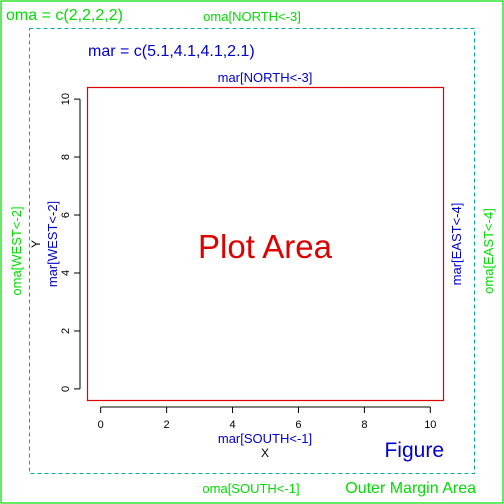  What do you see at coordinates (36, 244) in the screenshot?
I see `y-axis-title: Y` at bounding box center [36, 244].